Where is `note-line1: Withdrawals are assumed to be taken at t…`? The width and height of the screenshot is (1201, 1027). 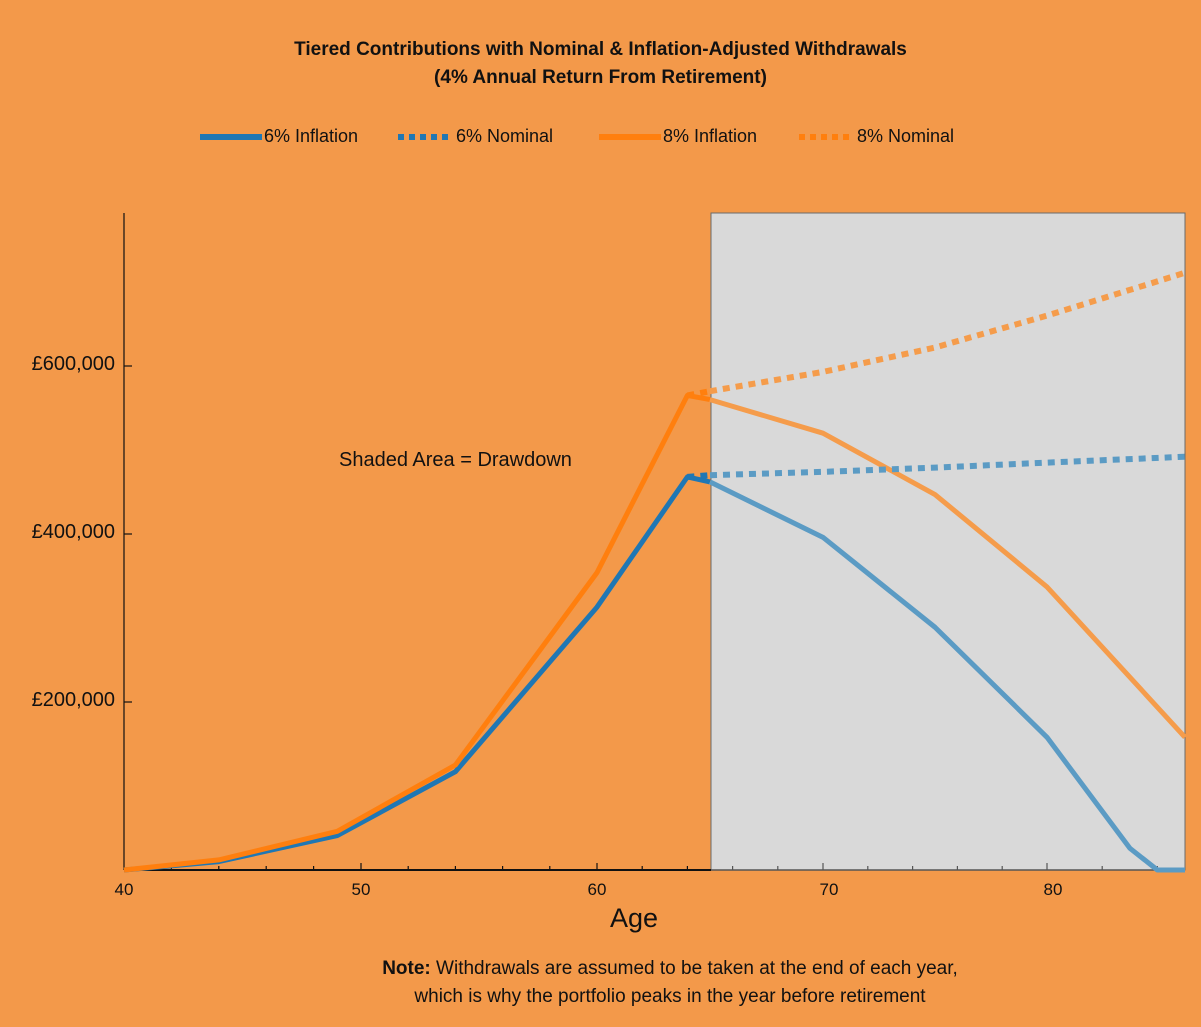
note-line1: Withdrawals are assumed to be taken at t… is located at coordinates (694, 968).